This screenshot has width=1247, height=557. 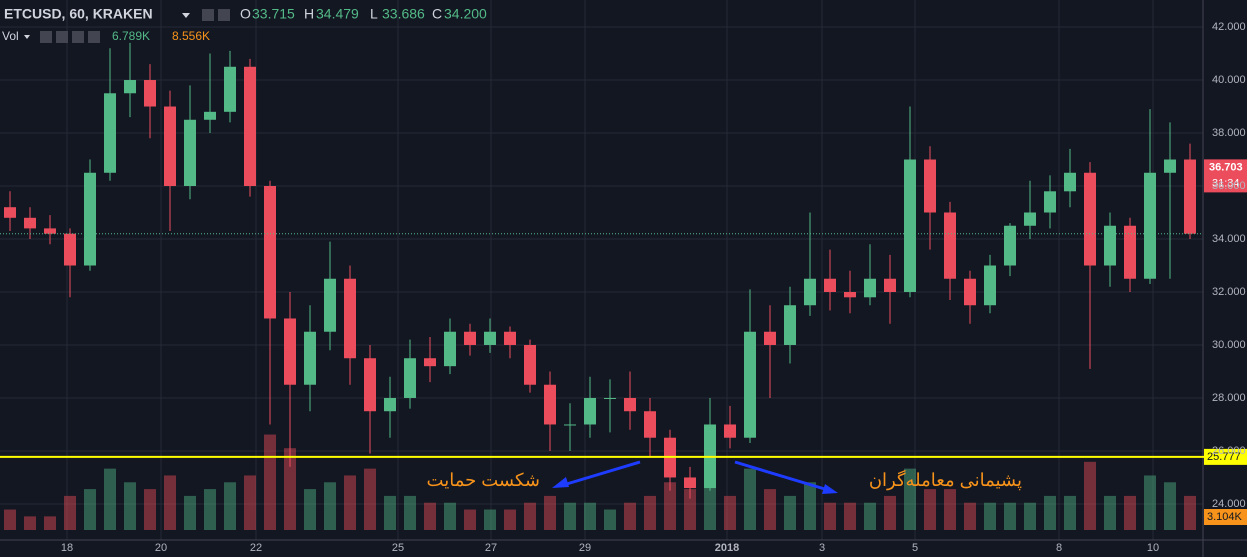 What do you see at coordinates (78, 14) in the screenshot?
I see `symbol: ETCUSD, 60, KRAKEN` at bounding box center [78, 14].